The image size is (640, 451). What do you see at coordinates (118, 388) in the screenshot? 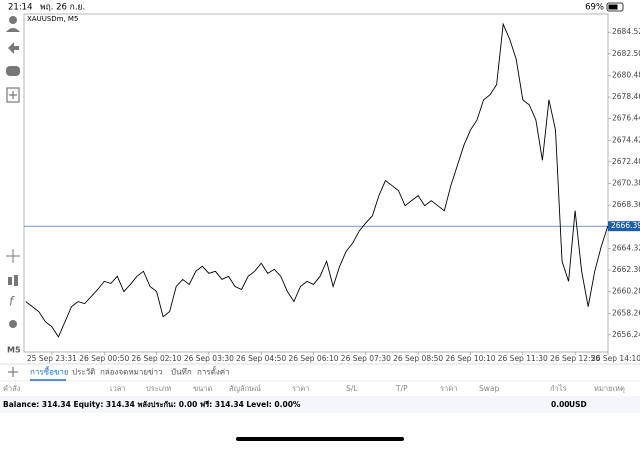
I see `column-header: เวลา` at bounding box center [118, 388].